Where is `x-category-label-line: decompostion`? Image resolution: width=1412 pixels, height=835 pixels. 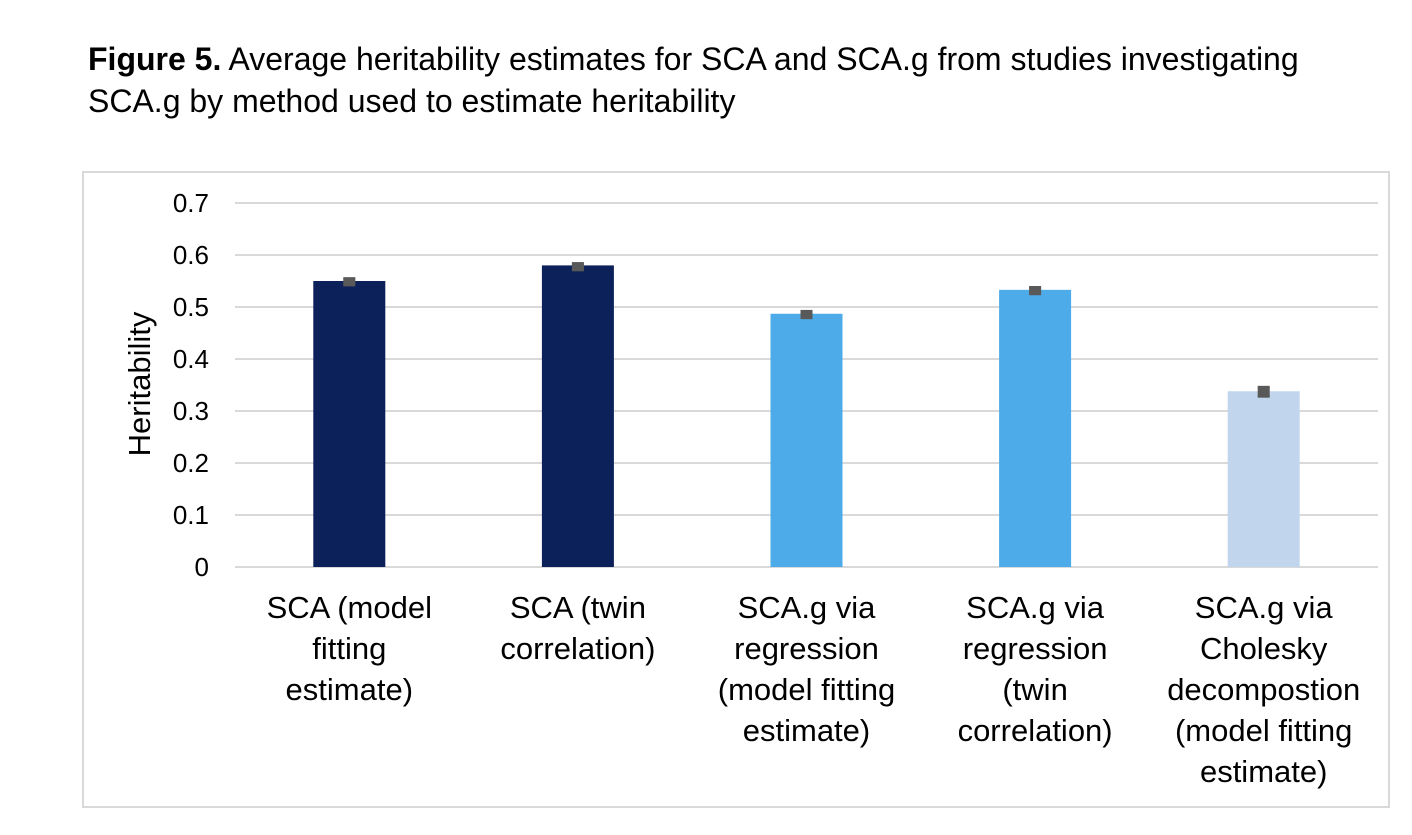
x-category-label-line: decompostion is located at coordinates (1263, 689).